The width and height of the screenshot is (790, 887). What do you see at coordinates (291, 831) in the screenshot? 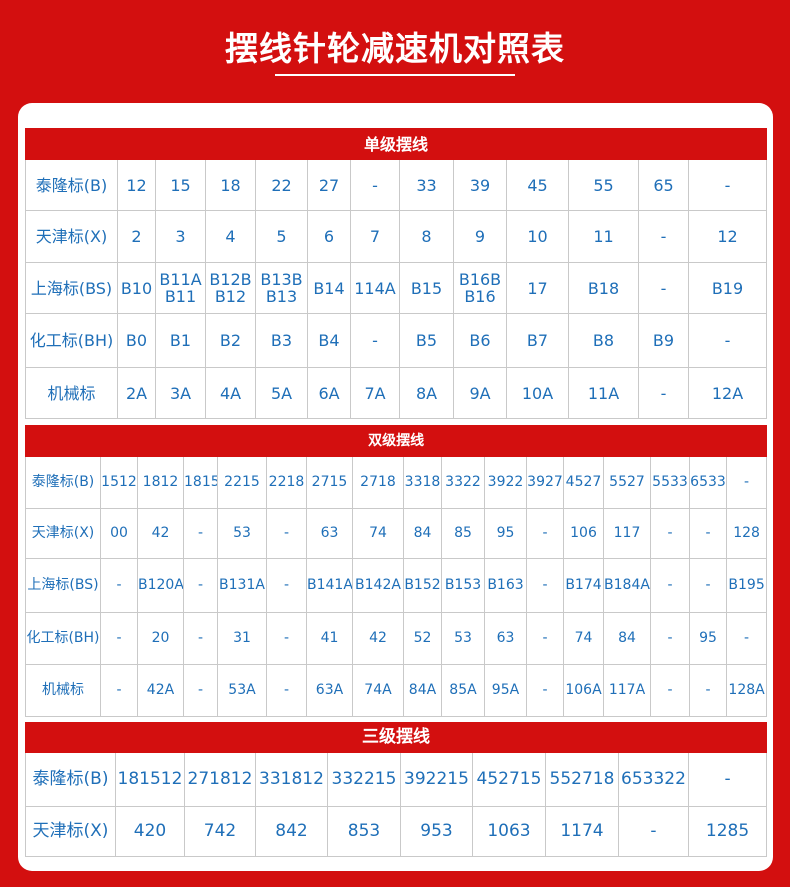
I see `table-cell: 842` at bounding box center [291, 831].